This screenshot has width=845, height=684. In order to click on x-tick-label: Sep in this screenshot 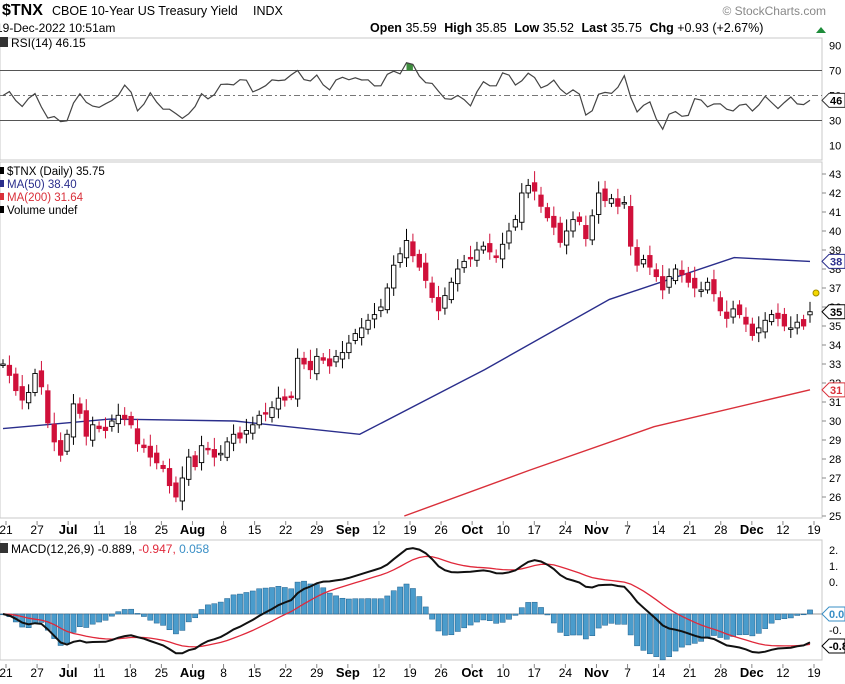, I will do `click(348, 529)`.